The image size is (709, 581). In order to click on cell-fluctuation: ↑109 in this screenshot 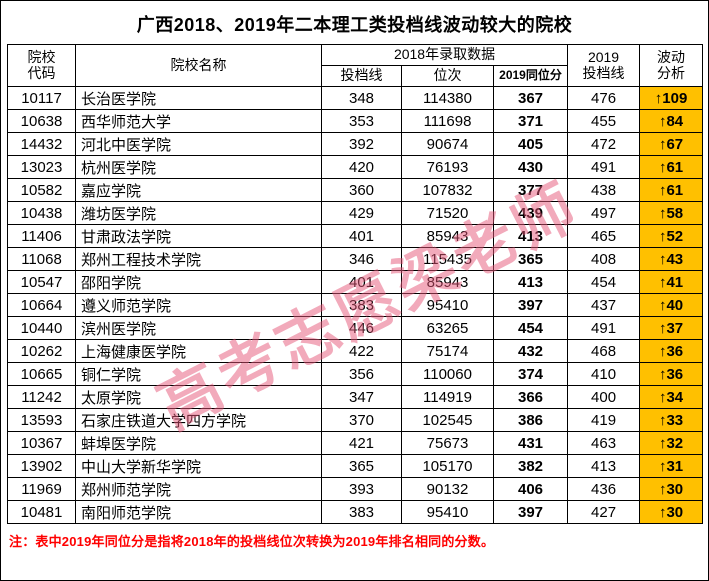, I will do `click(671, 98)`.